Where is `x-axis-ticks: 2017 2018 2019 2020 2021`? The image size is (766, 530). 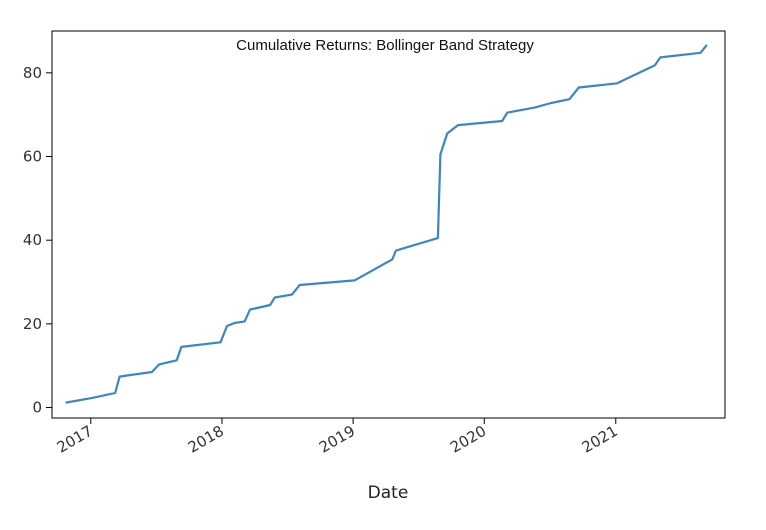 x-axis-ticks: 2017 2018 2019 2020 2021 is located at coordinates (337, 437).